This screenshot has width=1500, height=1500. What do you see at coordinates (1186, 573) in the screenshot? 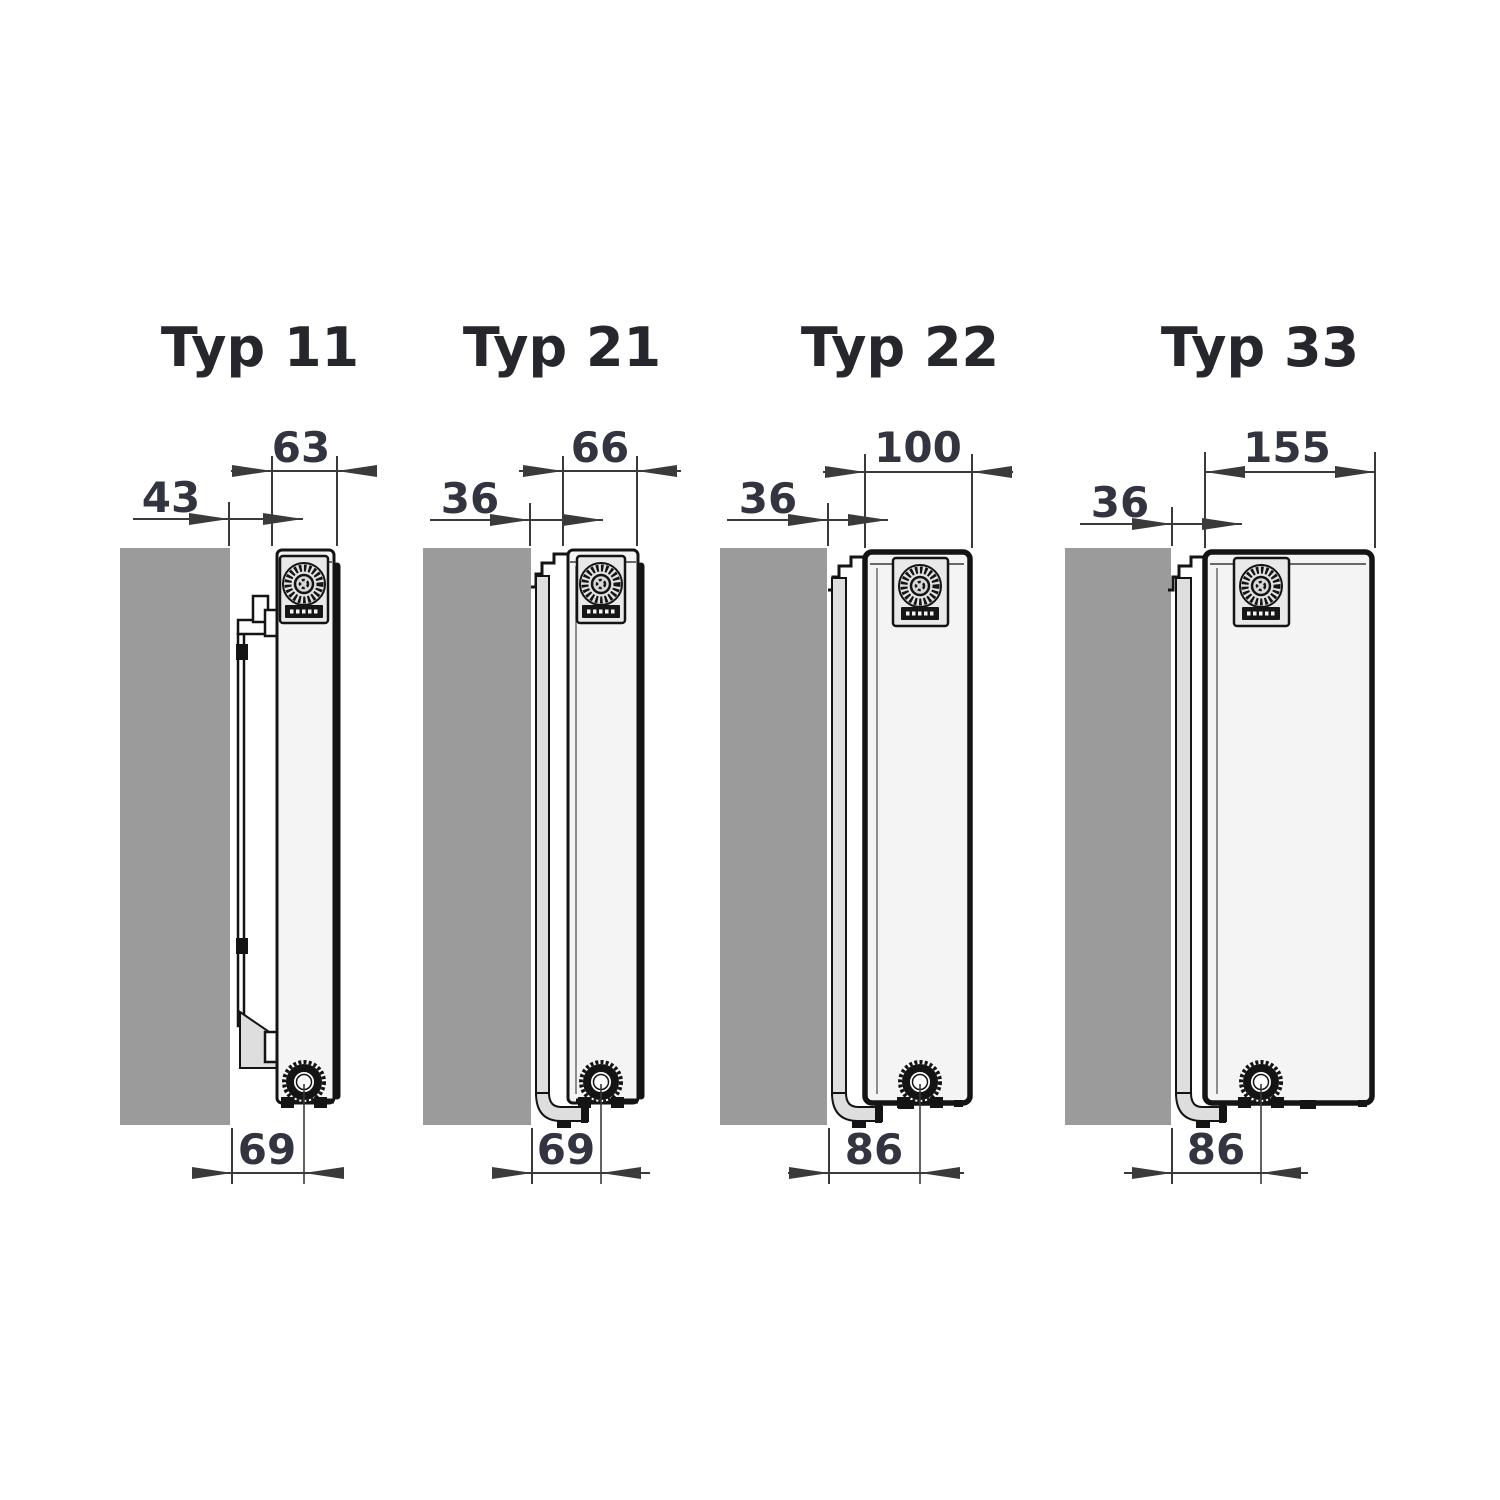
I see `wall-bracket-steps` at bounding box center [1186, 573].